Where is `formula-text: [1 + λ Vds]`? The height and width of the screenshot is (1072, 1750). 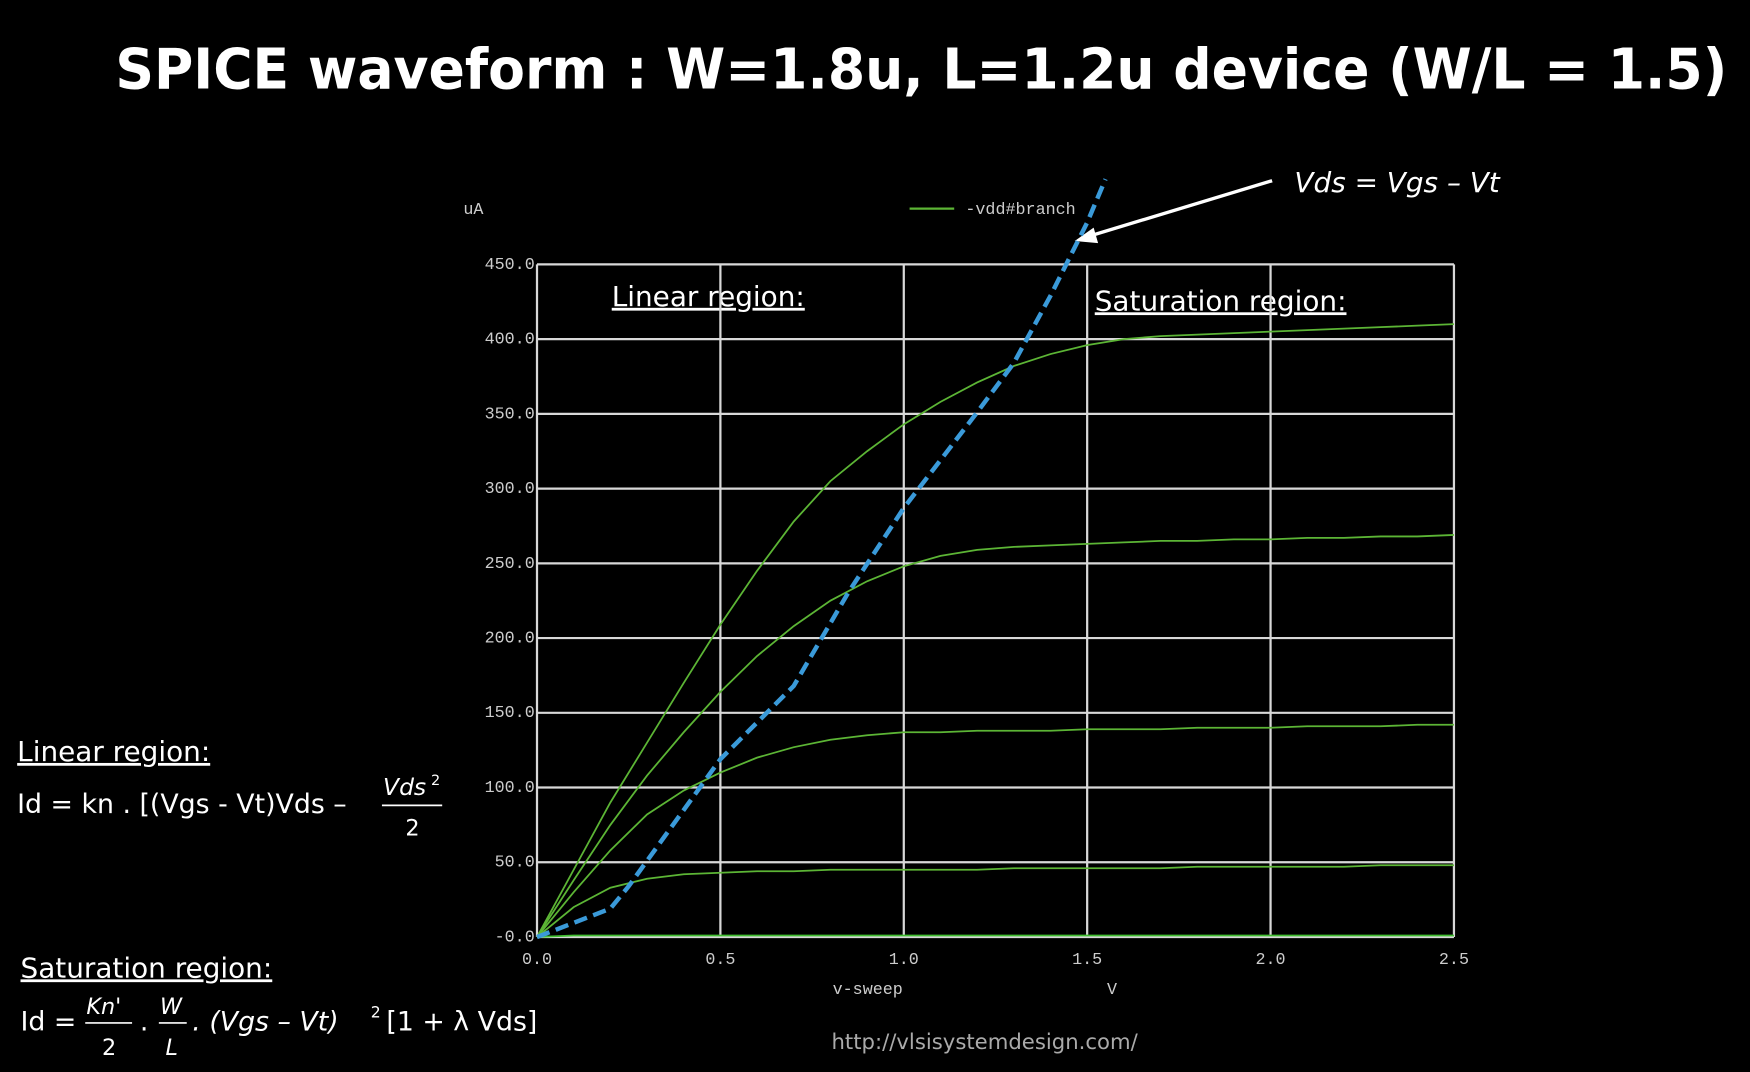 formula-text: [1 + λ Vds] is located at coordinates (461, 1021).